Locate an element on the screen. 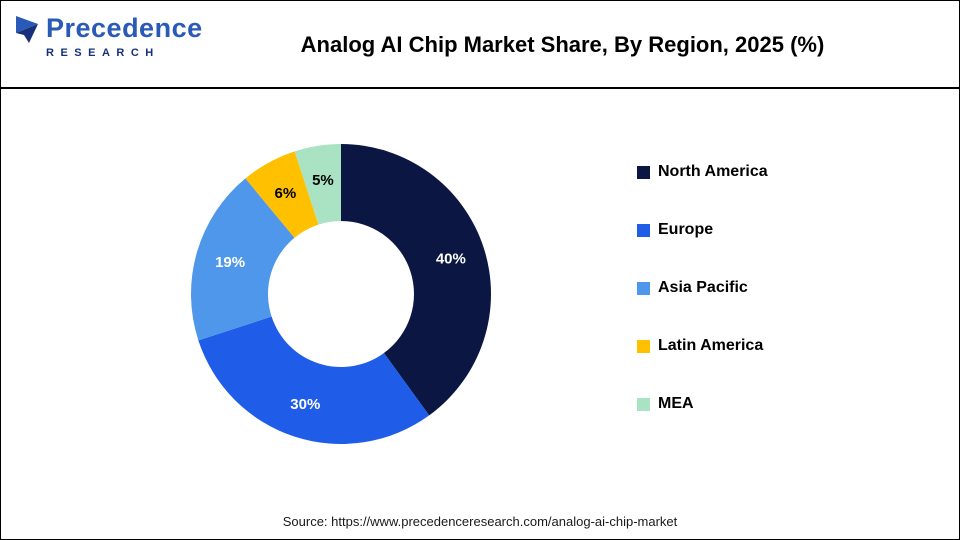 Image resolution: width=960 pixels, height=540 pixels. slice-label-mea: 5% is located at coordinates (323, 180).